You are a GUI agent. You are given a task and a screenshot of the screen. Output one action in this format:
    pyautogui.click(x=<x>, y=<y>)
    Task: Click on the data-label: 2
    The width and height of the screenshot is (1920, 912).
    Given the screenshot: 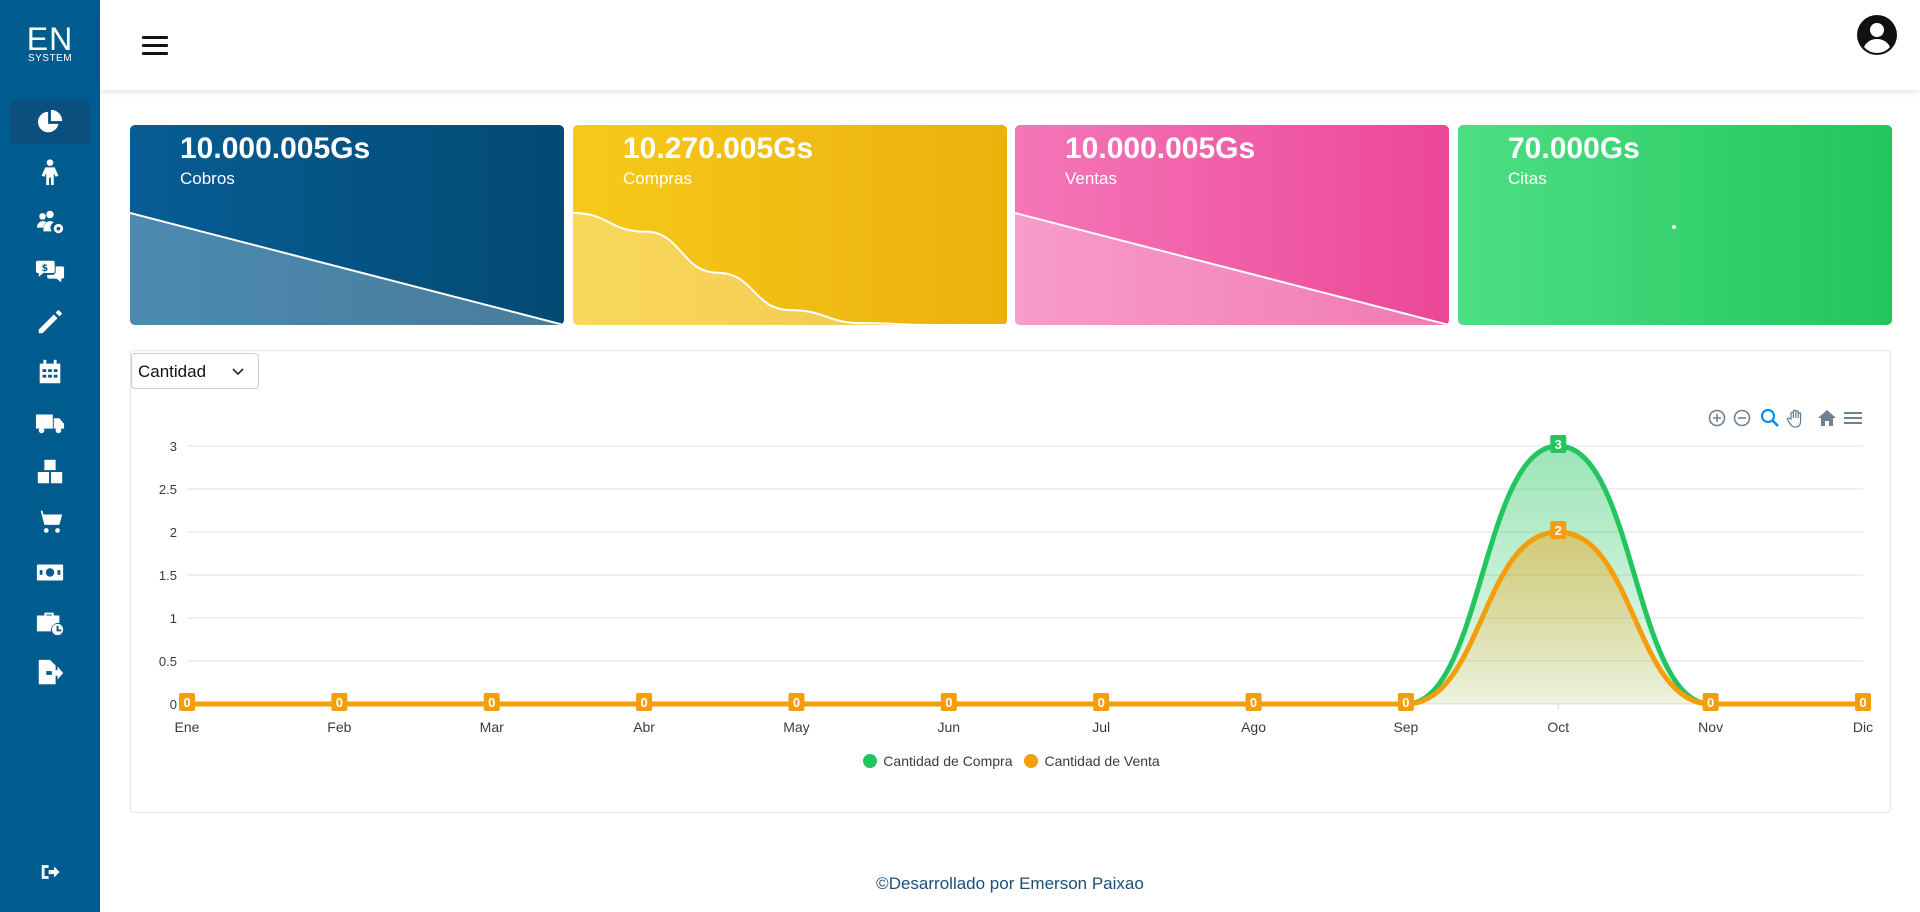 What is the action you would take?
    pyautogui.click(x=1558, y=530)
    